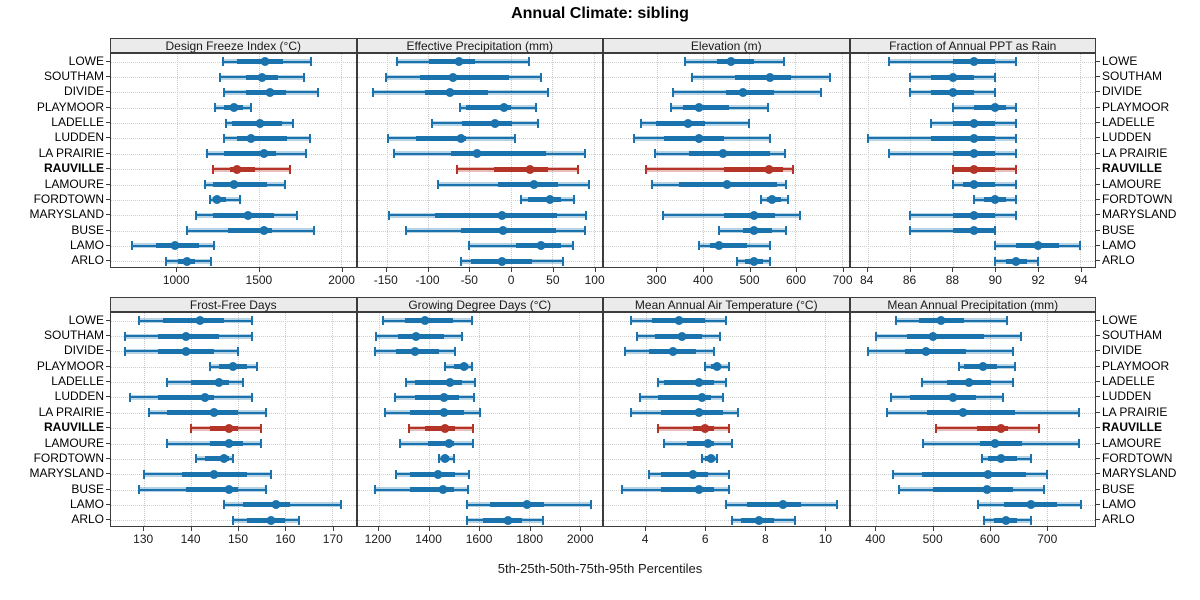 The width and height of the screenshot is (1200, 600). I want to click on axis-tick-label: 1000, so click(176, 280).